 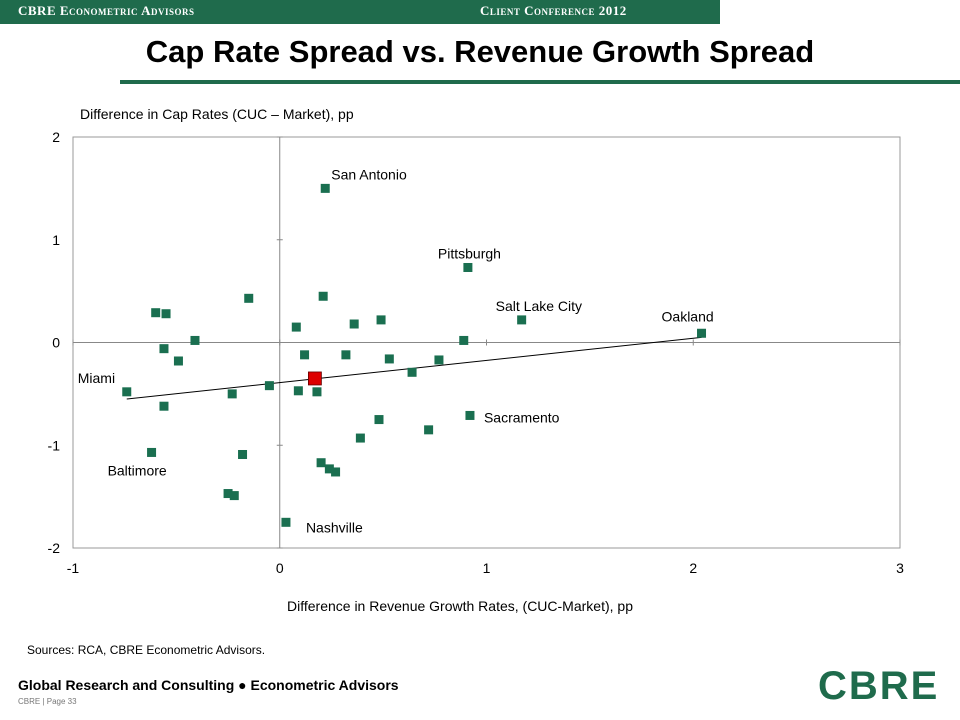 I want to click on point-label: Baltimore, so click(x=137, y=470).